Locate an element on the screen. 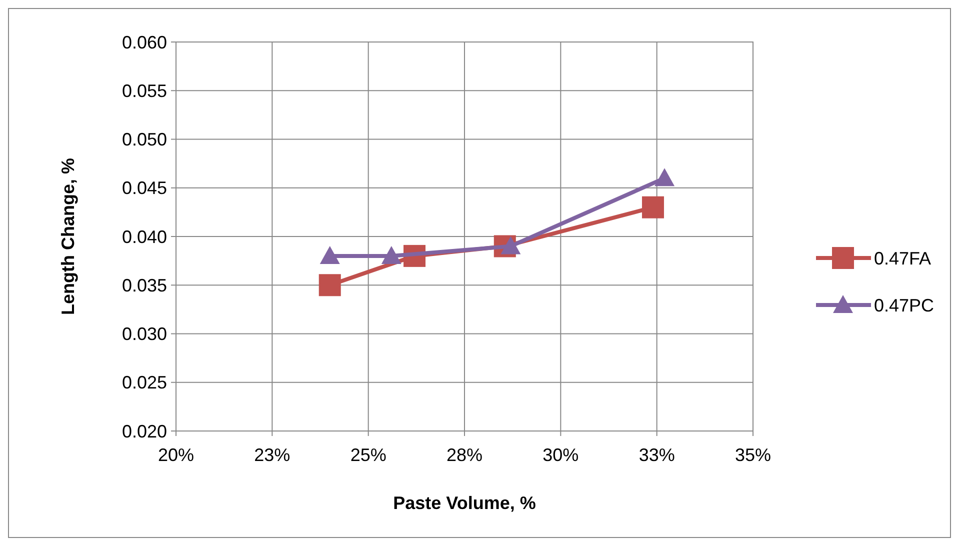 The width and height of the screenshot is (959, 546). y-tick-label: 0.045 is located at coordinates (144, 188).